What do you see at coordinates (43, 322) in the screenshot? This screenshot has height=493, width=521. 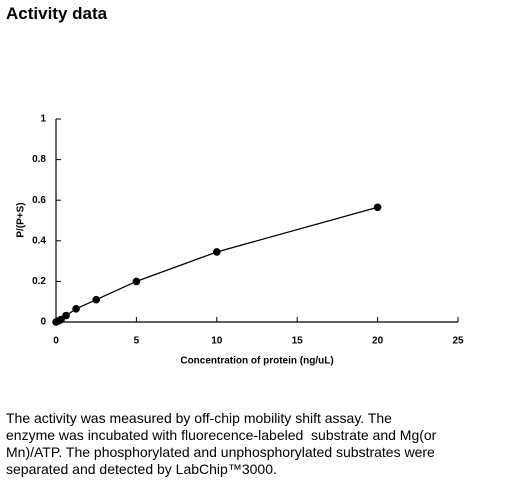 I see `y-tick-label: 0` at bounding box center [43, 322].